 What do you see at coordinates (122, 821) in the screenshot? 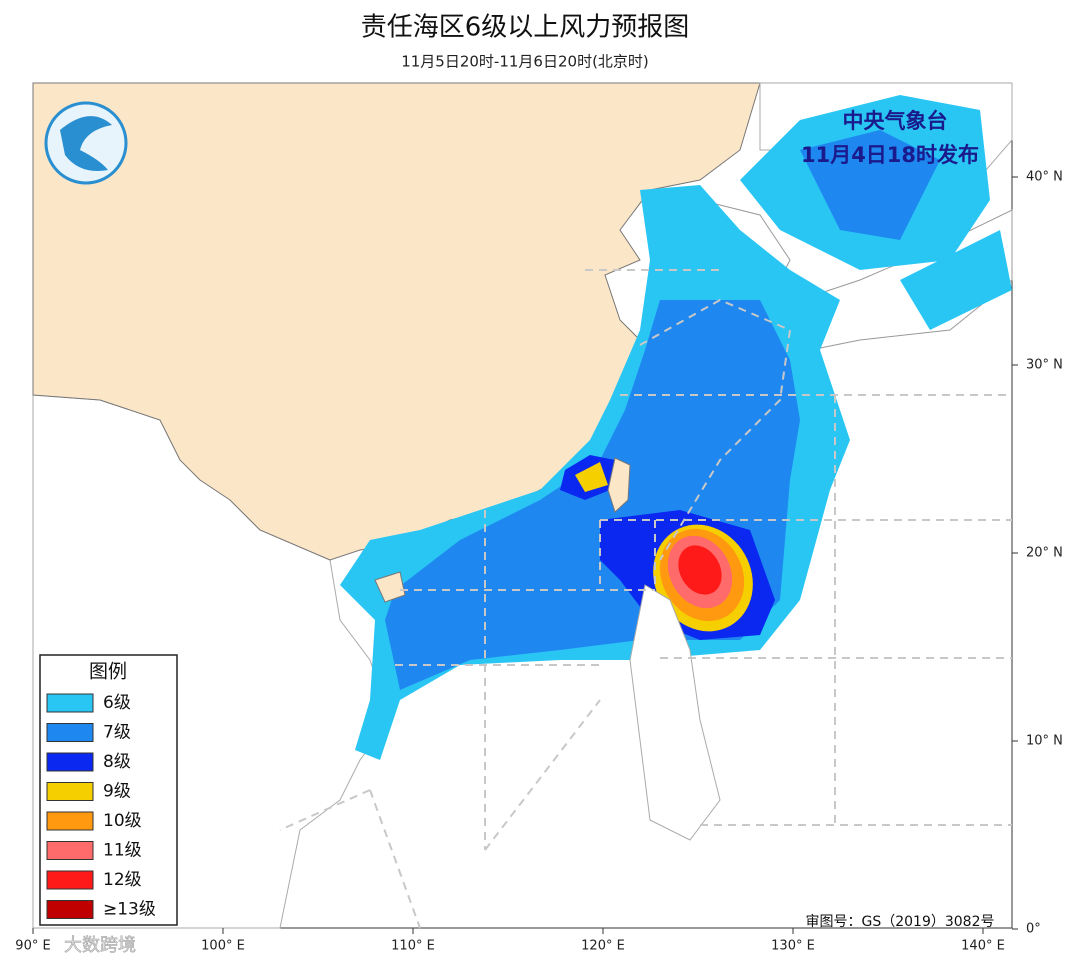
I see `legend-label: 10级` at bounding box center [122, 821].